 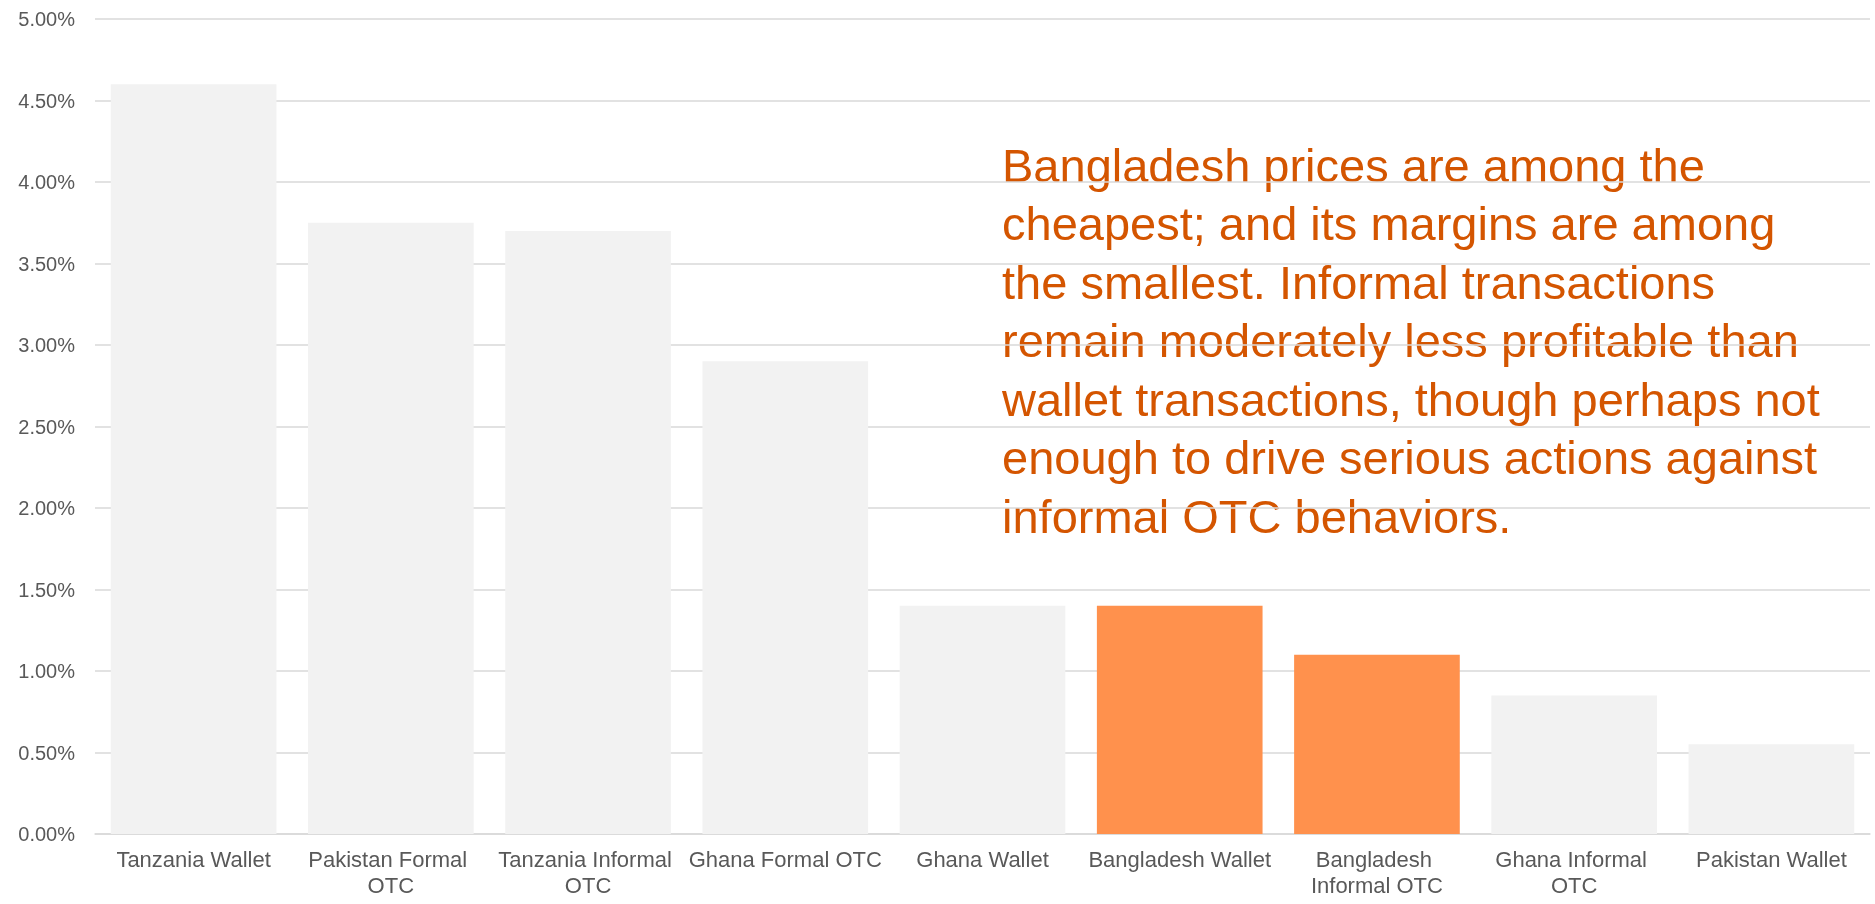 What do you see at coordinates (193, 859) in the screenshot?
I see `x-tick-label: Tanzania Wallet` at bounding box center [193, 859].